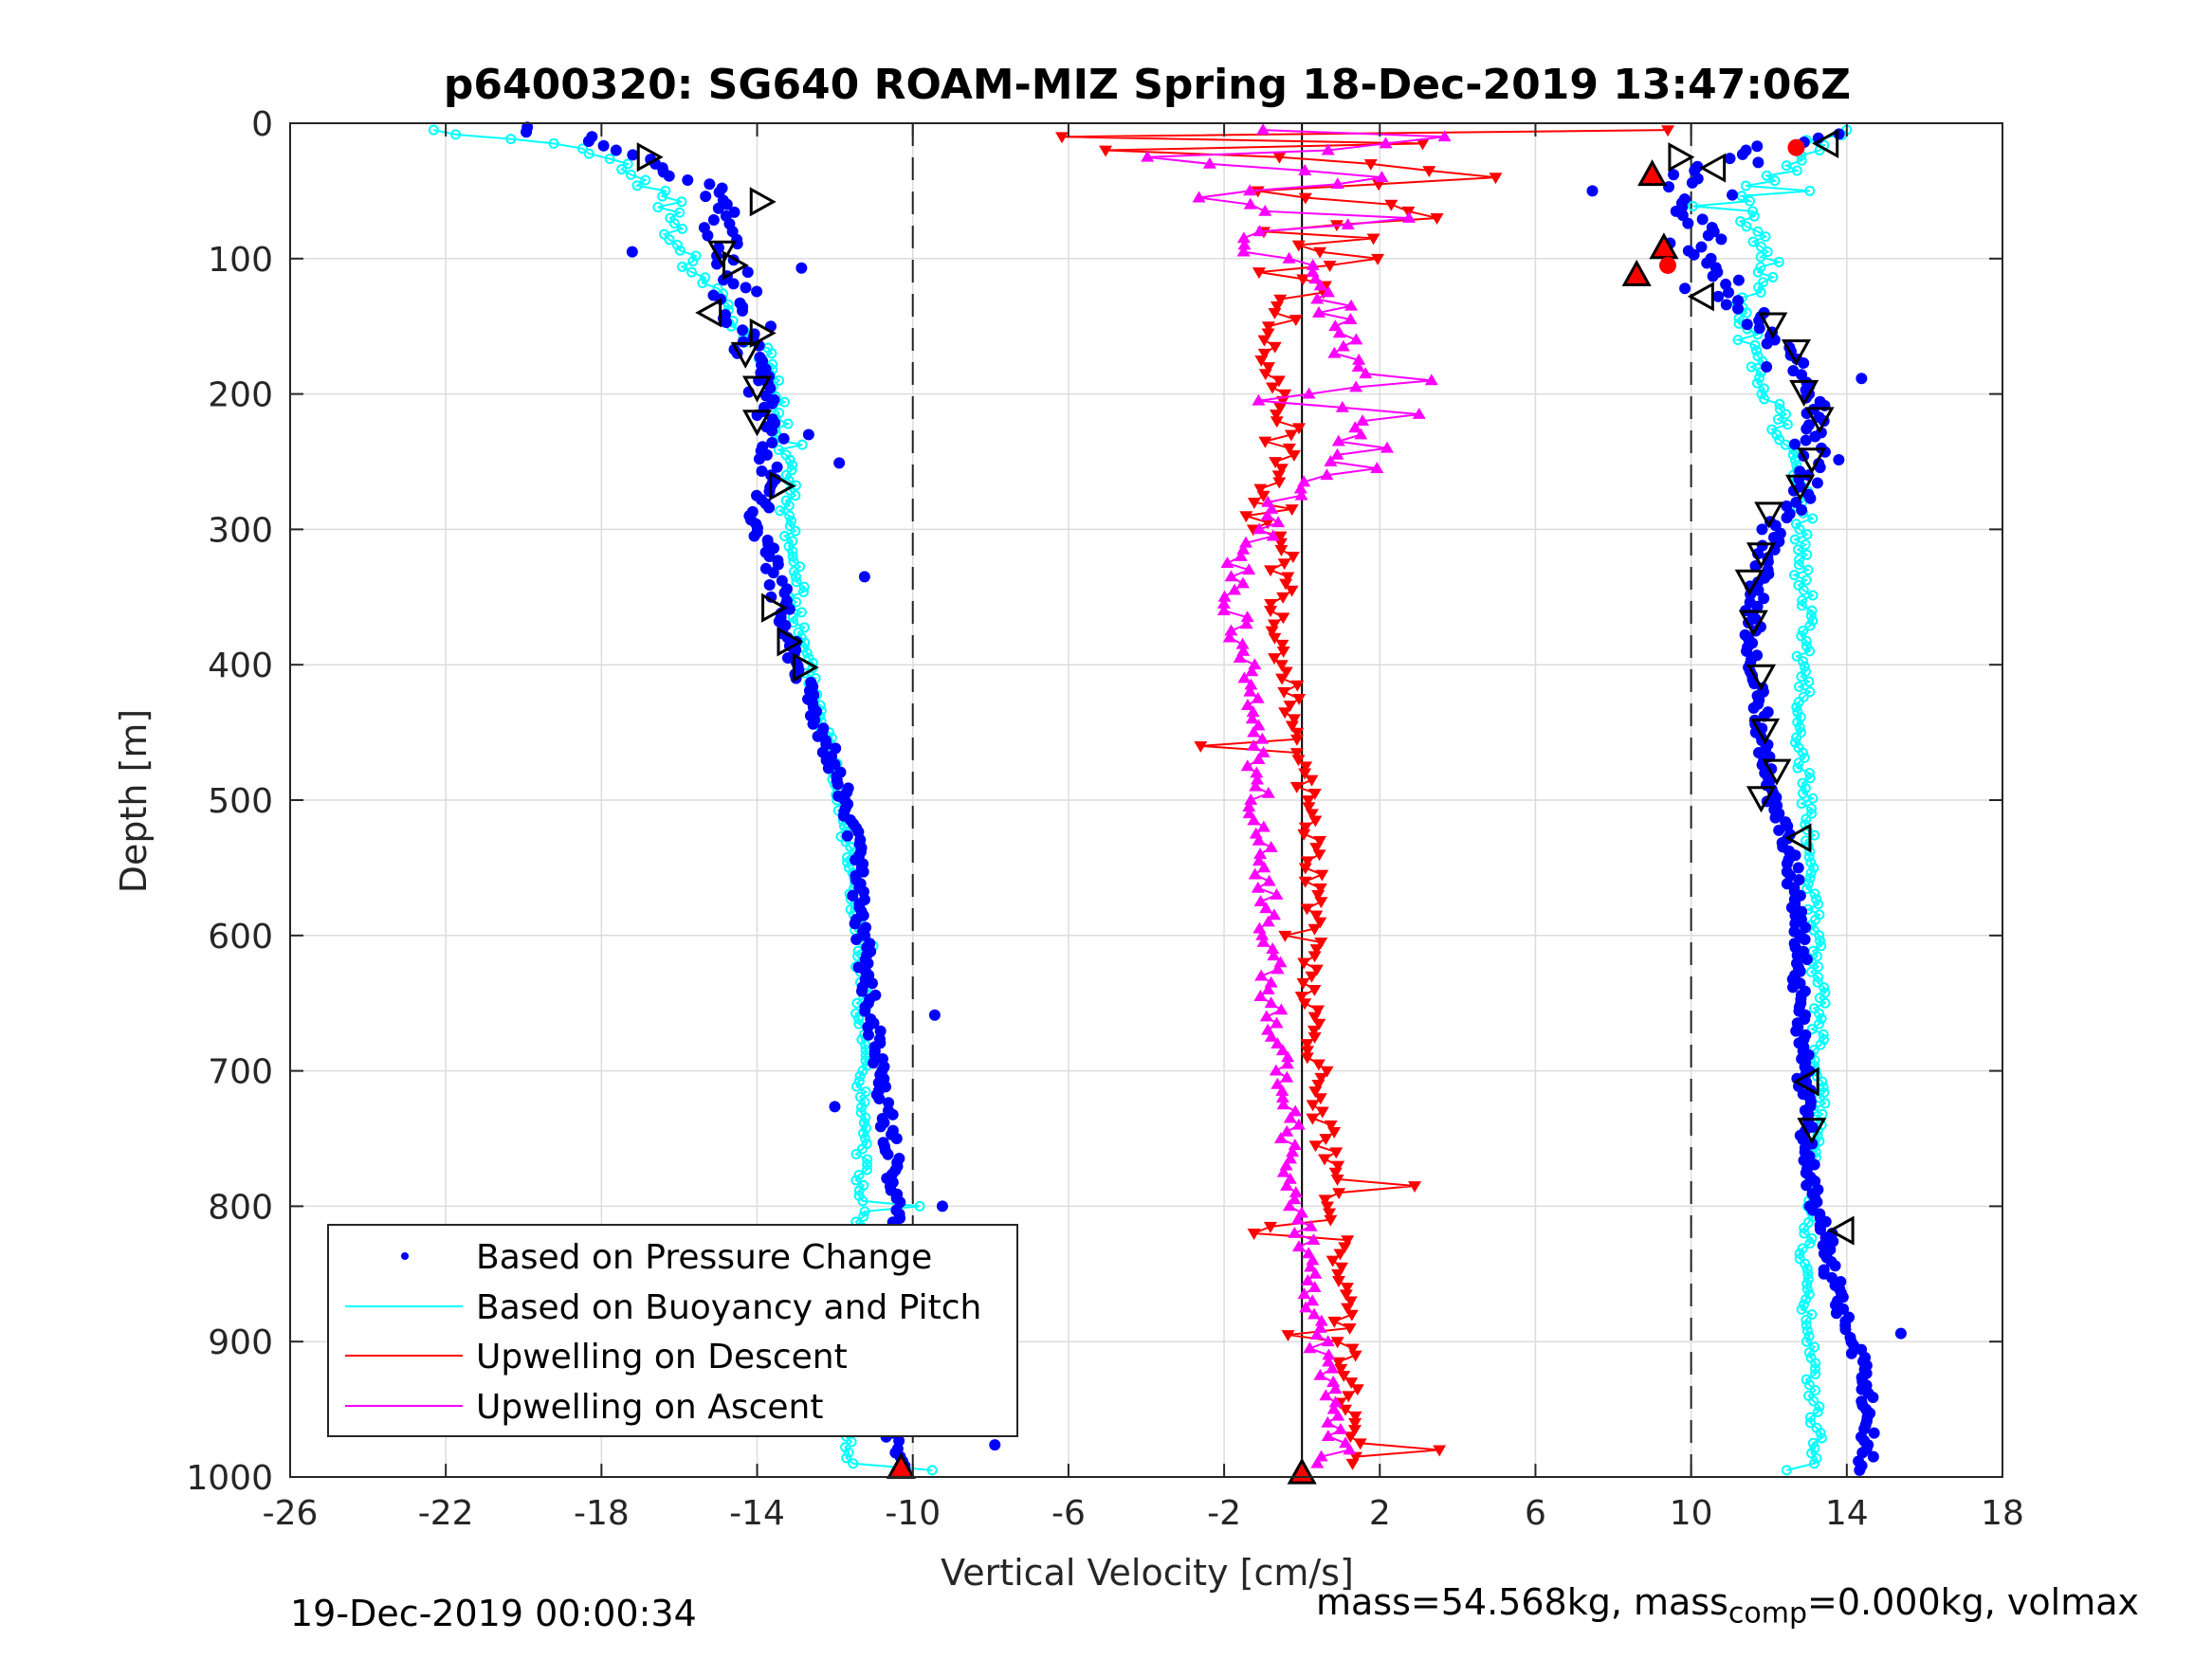 Image resolution: width=2212 pixels, height=1659 pixels. Describe the element at coordinates (2003, 1513) in the screenshot. I see `x-tick-label: 18` at that location.